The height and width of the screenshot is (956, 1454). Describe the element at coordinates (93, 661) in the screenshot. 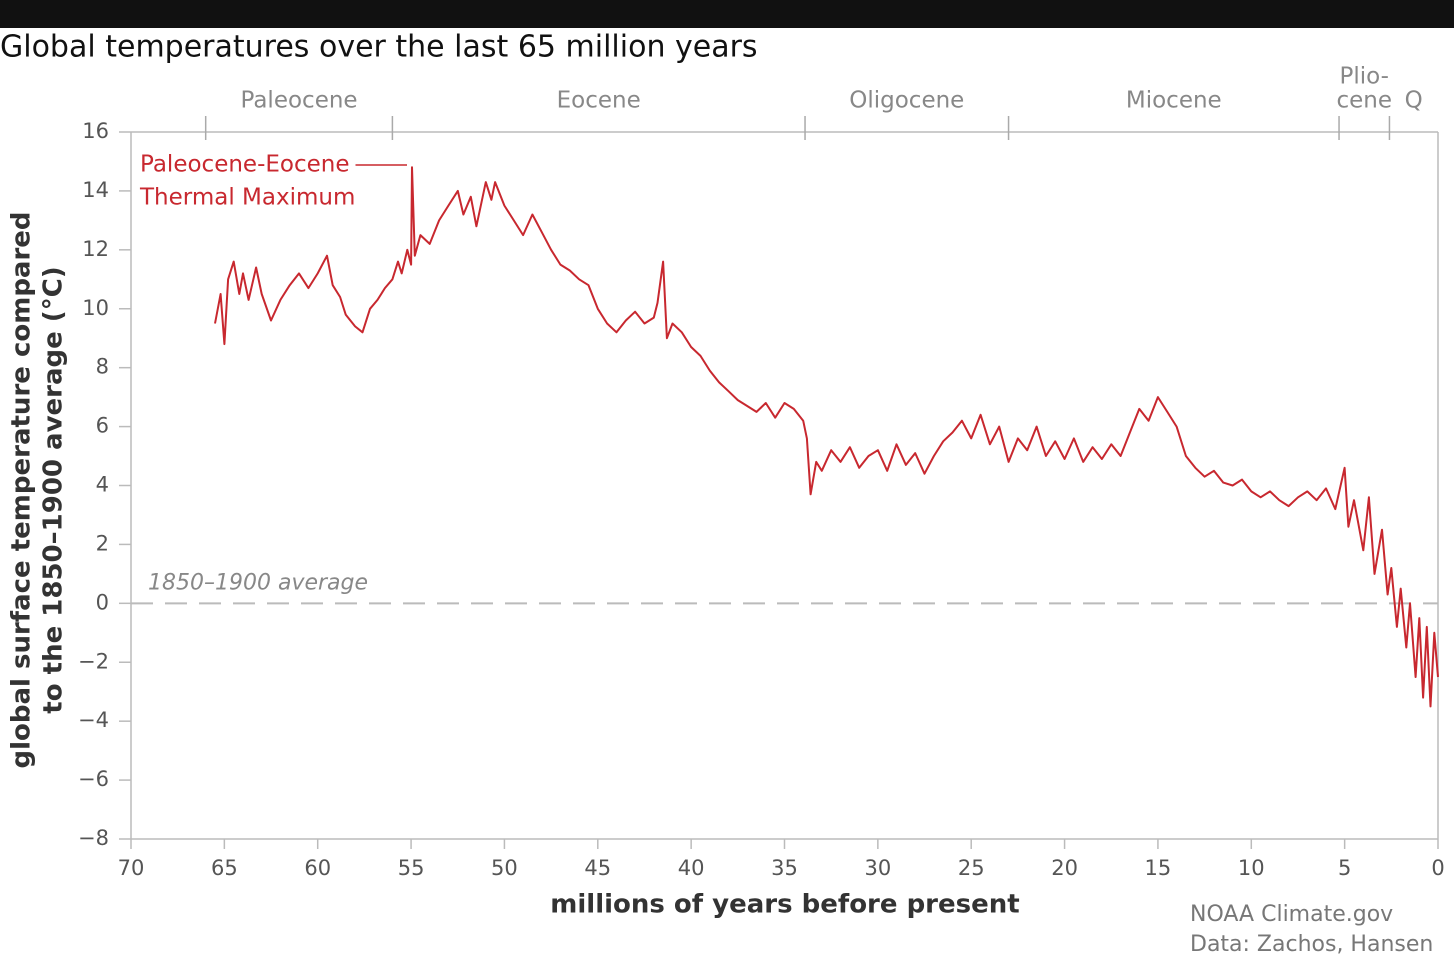

I see `y-tick-label: −2` at that location.